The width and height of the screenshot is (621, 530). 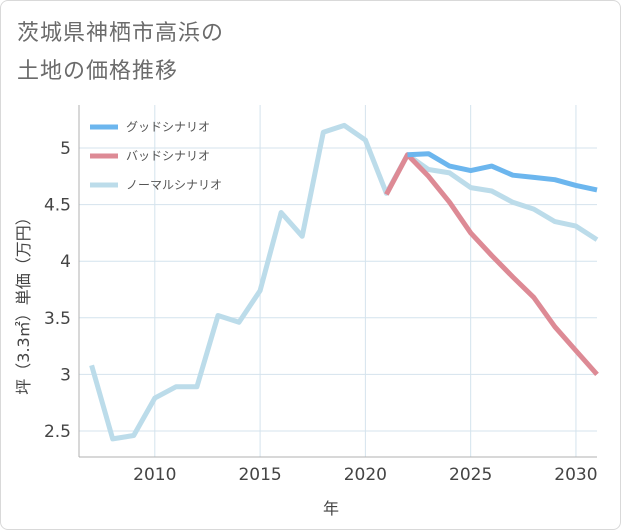 What do you see at coordinates (168, 156) in the screenshot?
I see `legend-label-bad: バッドシナリオ` at bounding box center [168, 156].